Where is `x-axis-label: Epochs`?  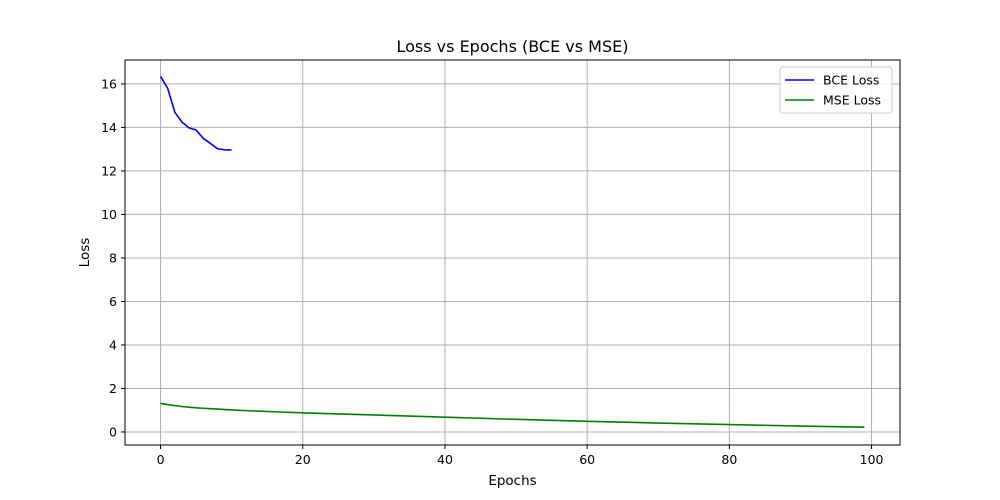
x-axis-label: Epochs is located at coordinates (512, 481).